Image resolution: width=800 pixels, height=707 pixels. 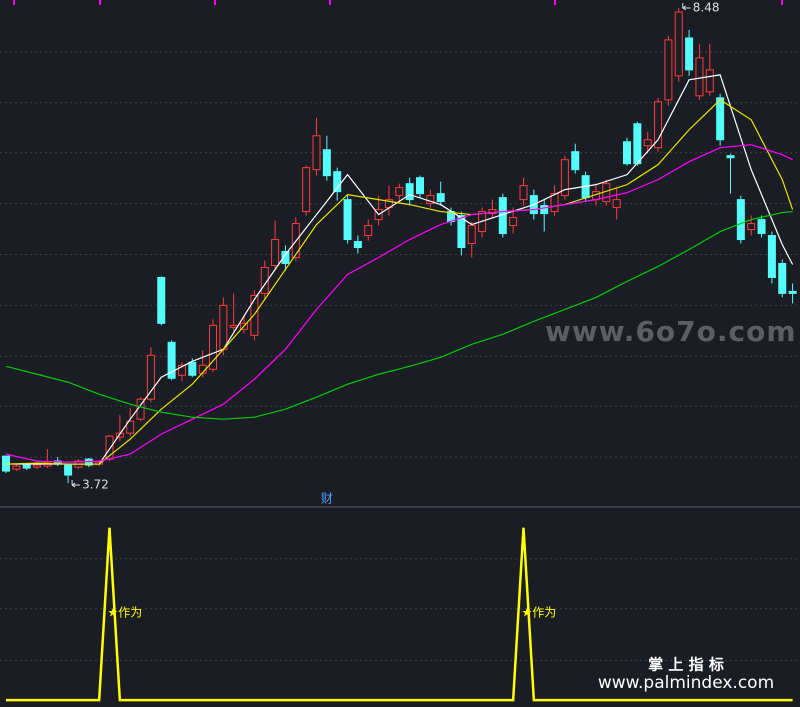 I want to click on footer-url: www.palmindex.com, so click(x=686, y=683).